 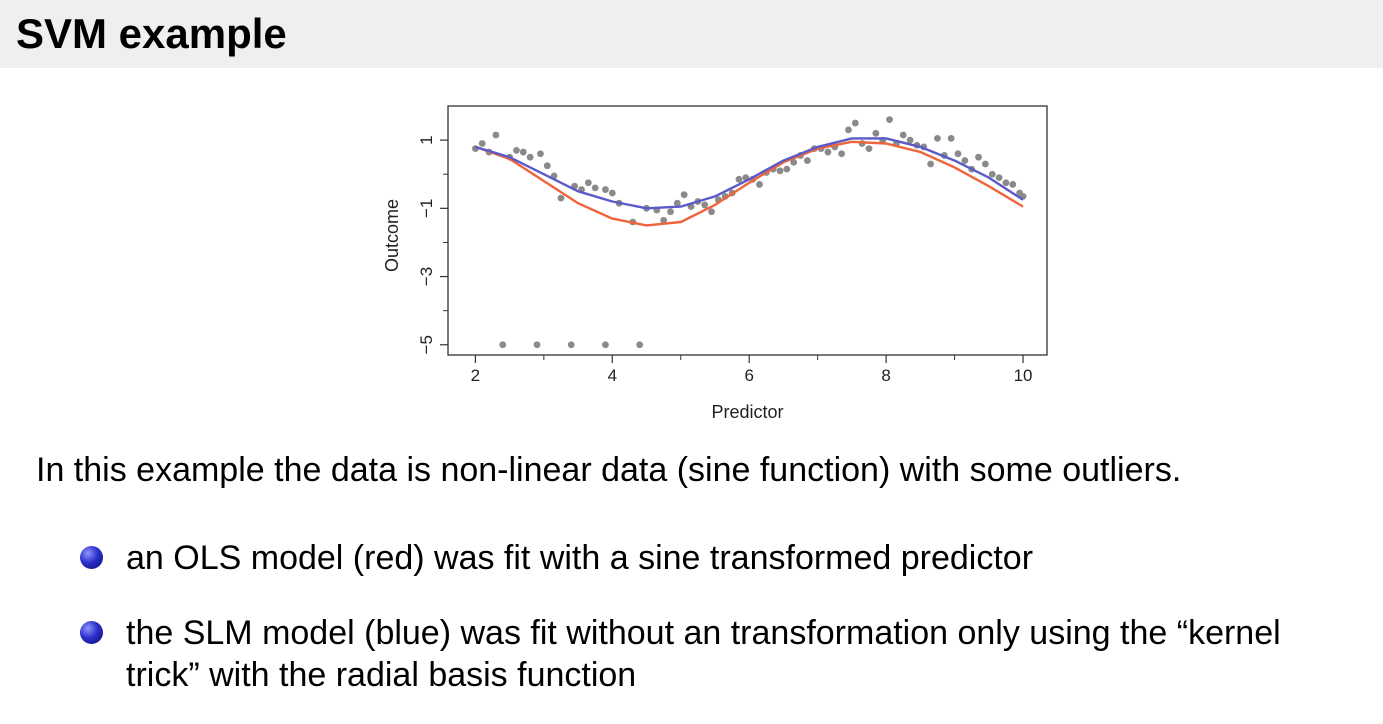 I want to click on title-bar: SVM example, so click(x=691, y=34).